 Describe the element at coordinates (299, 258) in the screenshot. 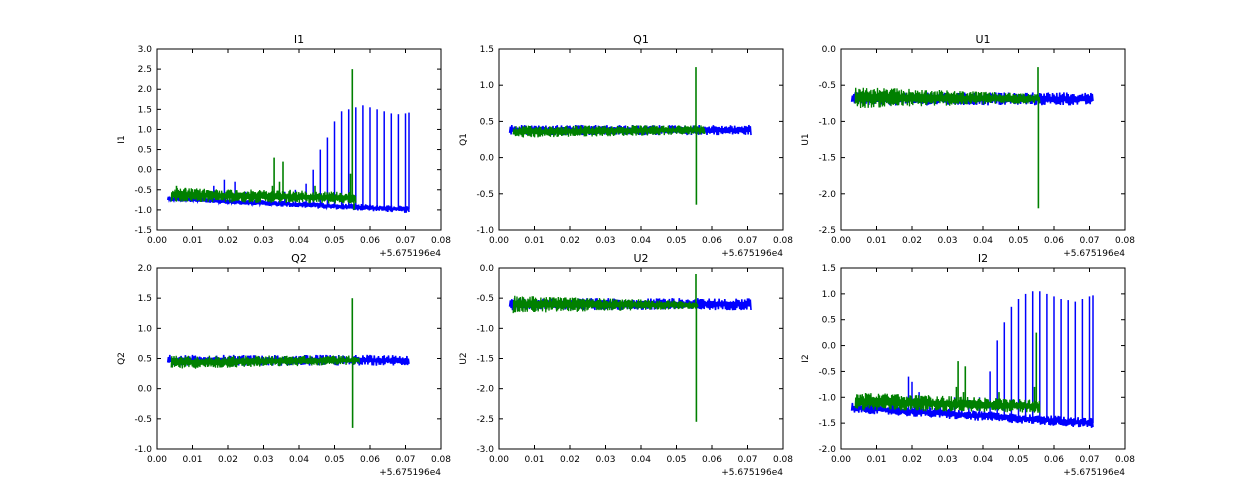

I see `subplot-title: Q2` at that location.